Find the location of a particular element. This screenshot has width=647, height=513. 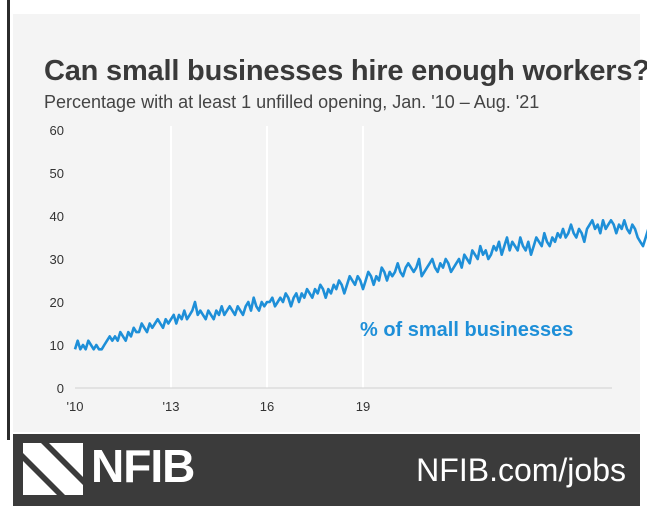

x-tick-label: 19 is located at coordinates (363, 406).